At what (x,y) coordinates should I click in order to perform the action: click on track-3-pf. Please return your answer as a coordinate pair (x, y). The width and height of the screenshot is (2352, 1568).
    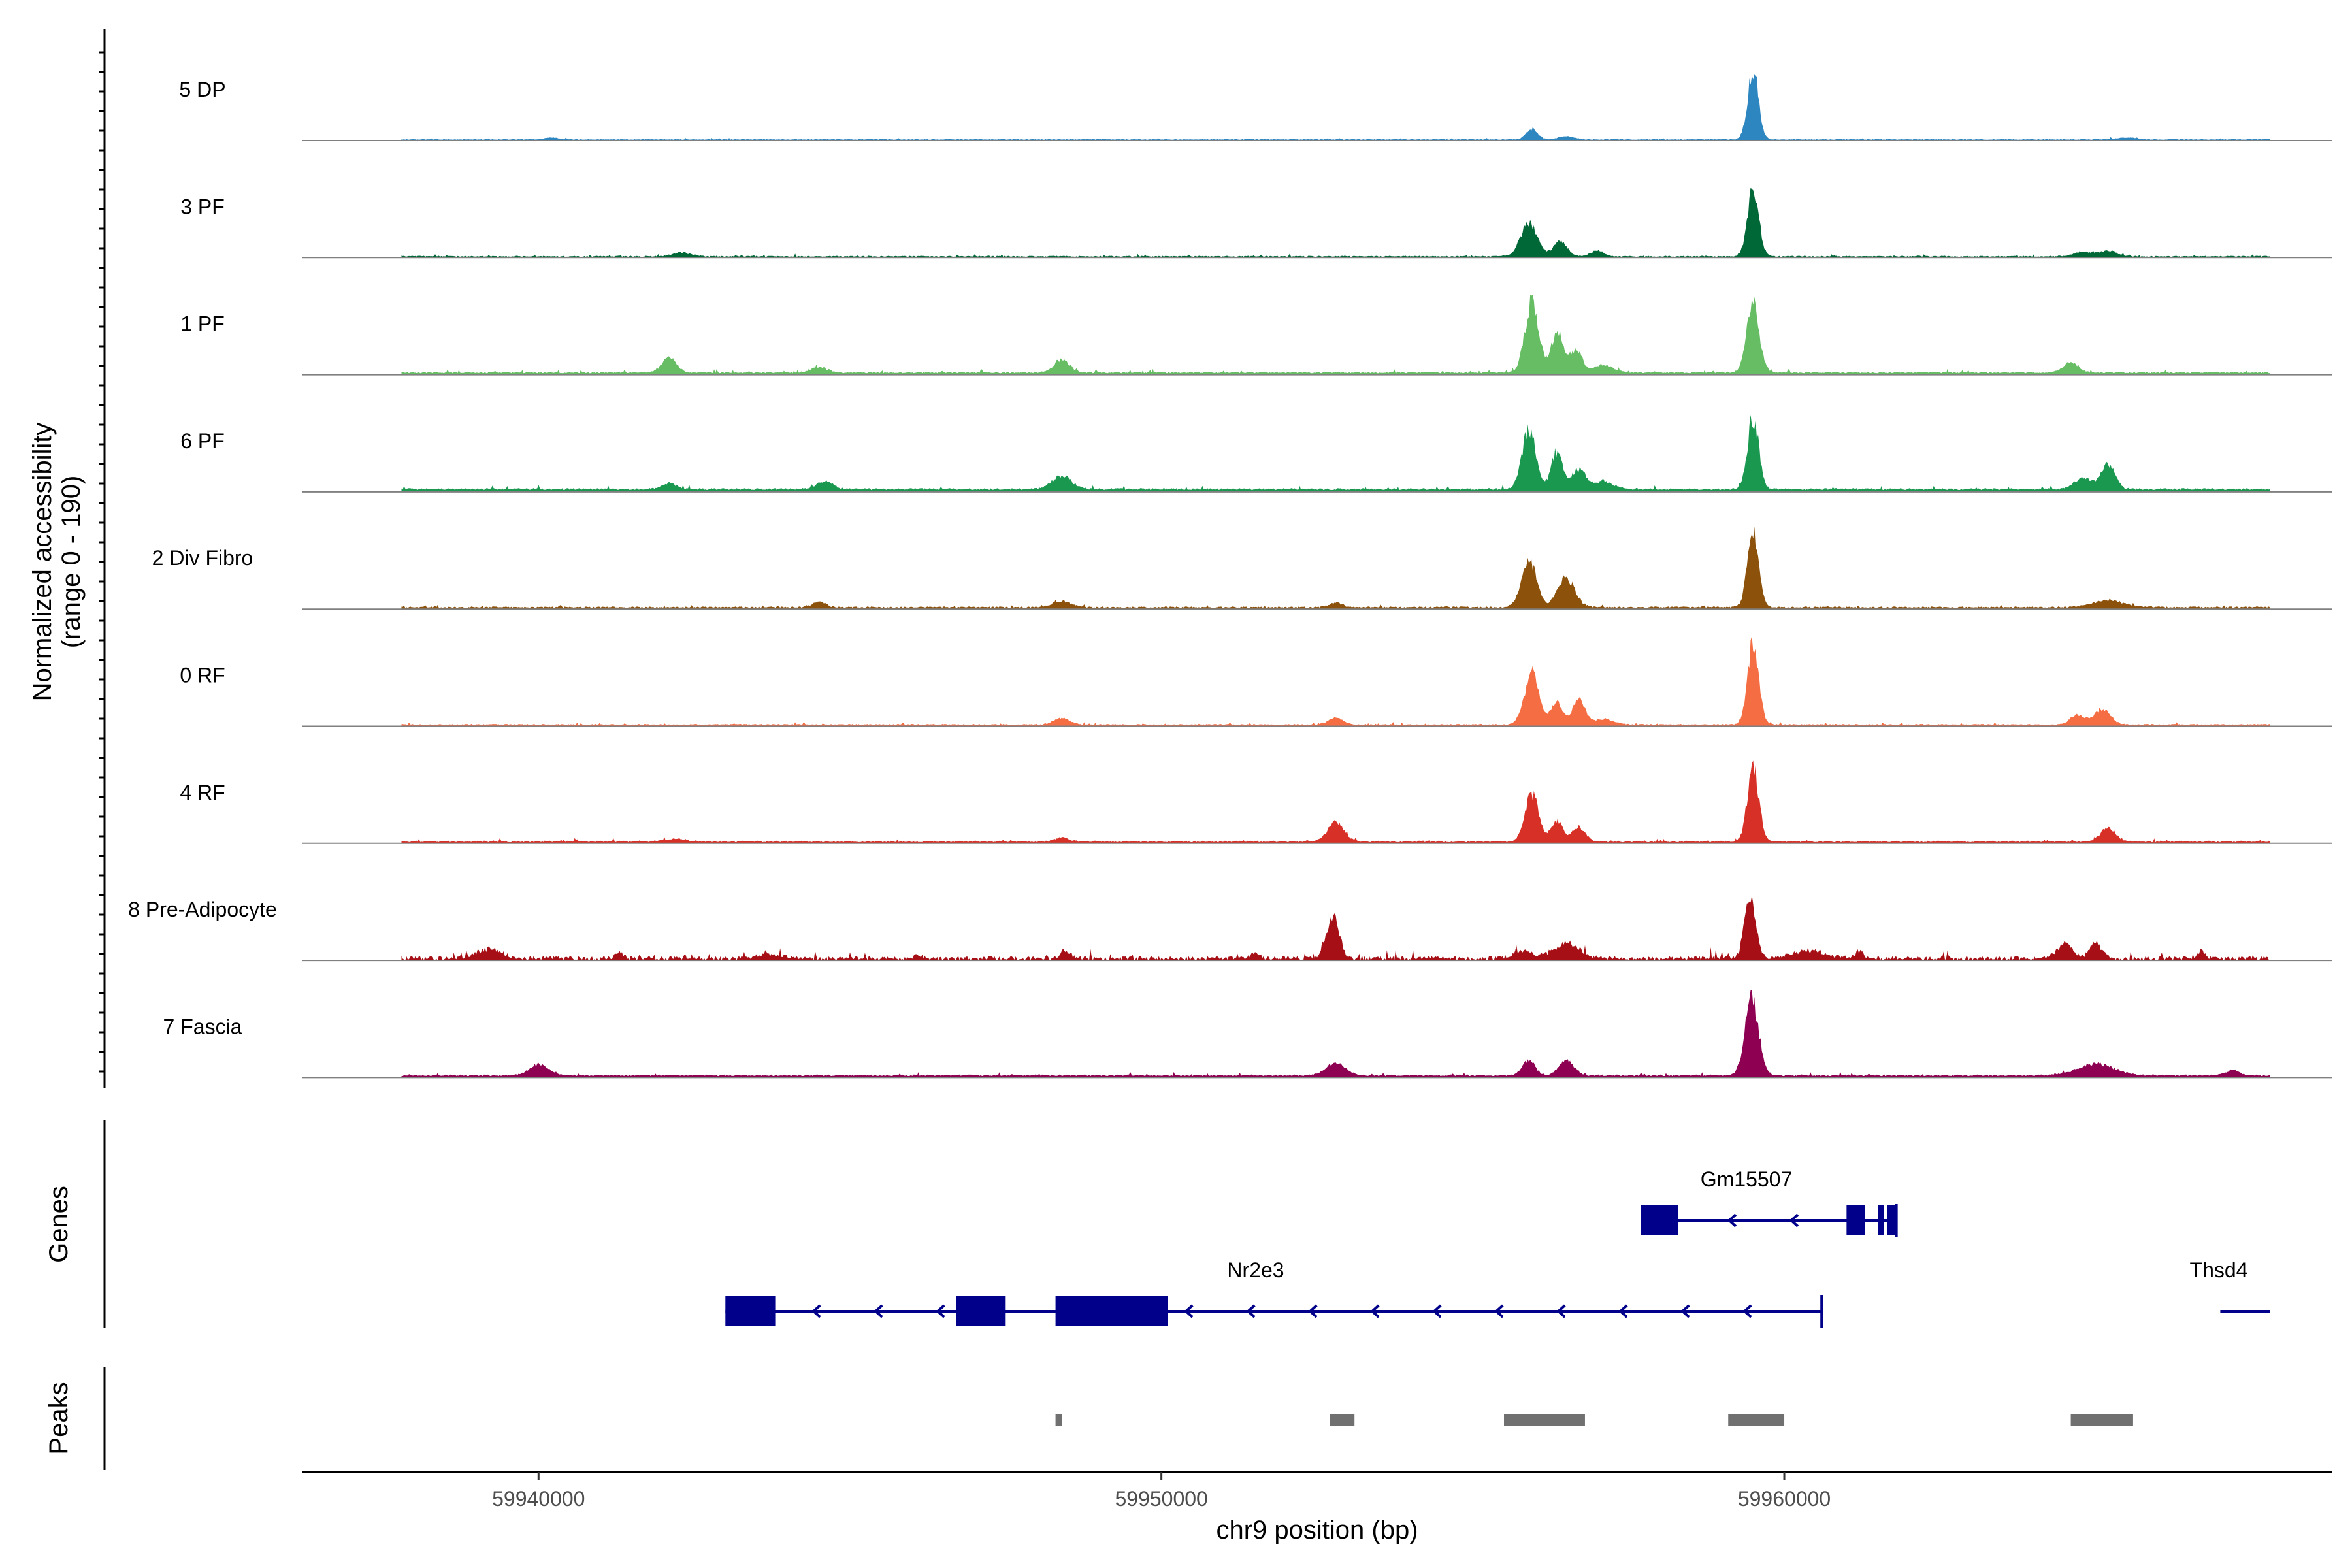
    Looking at the image, I should click on (1317, 223).